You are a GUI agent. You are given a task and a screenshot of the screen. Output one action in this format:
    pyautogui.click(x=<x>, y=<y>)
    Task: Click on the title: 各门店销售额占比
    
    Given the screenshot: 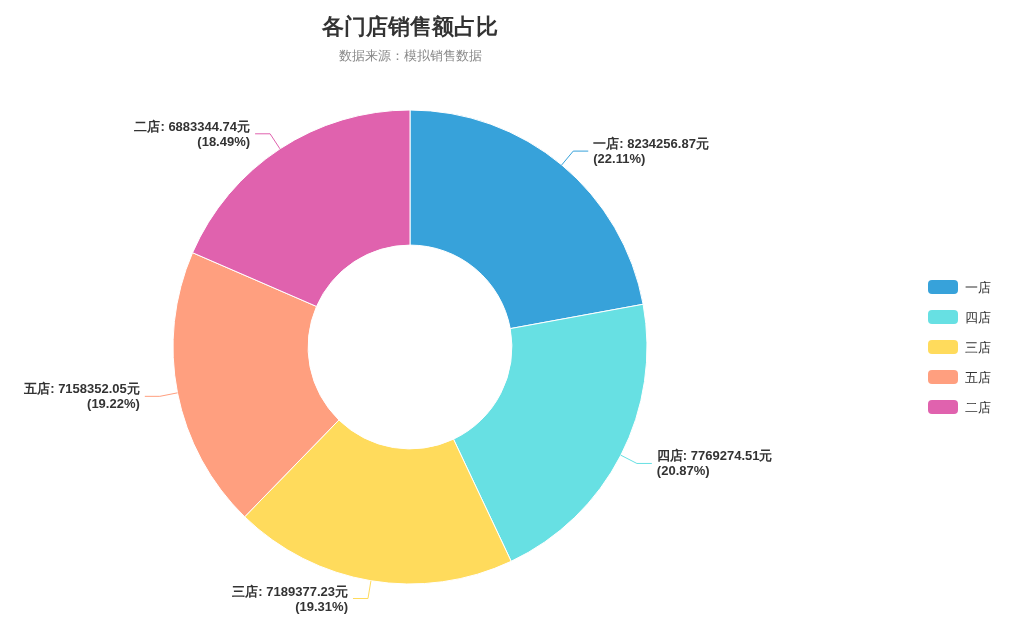 What is the action you would take?
    pyautogui.click(x=410, y=26)
    